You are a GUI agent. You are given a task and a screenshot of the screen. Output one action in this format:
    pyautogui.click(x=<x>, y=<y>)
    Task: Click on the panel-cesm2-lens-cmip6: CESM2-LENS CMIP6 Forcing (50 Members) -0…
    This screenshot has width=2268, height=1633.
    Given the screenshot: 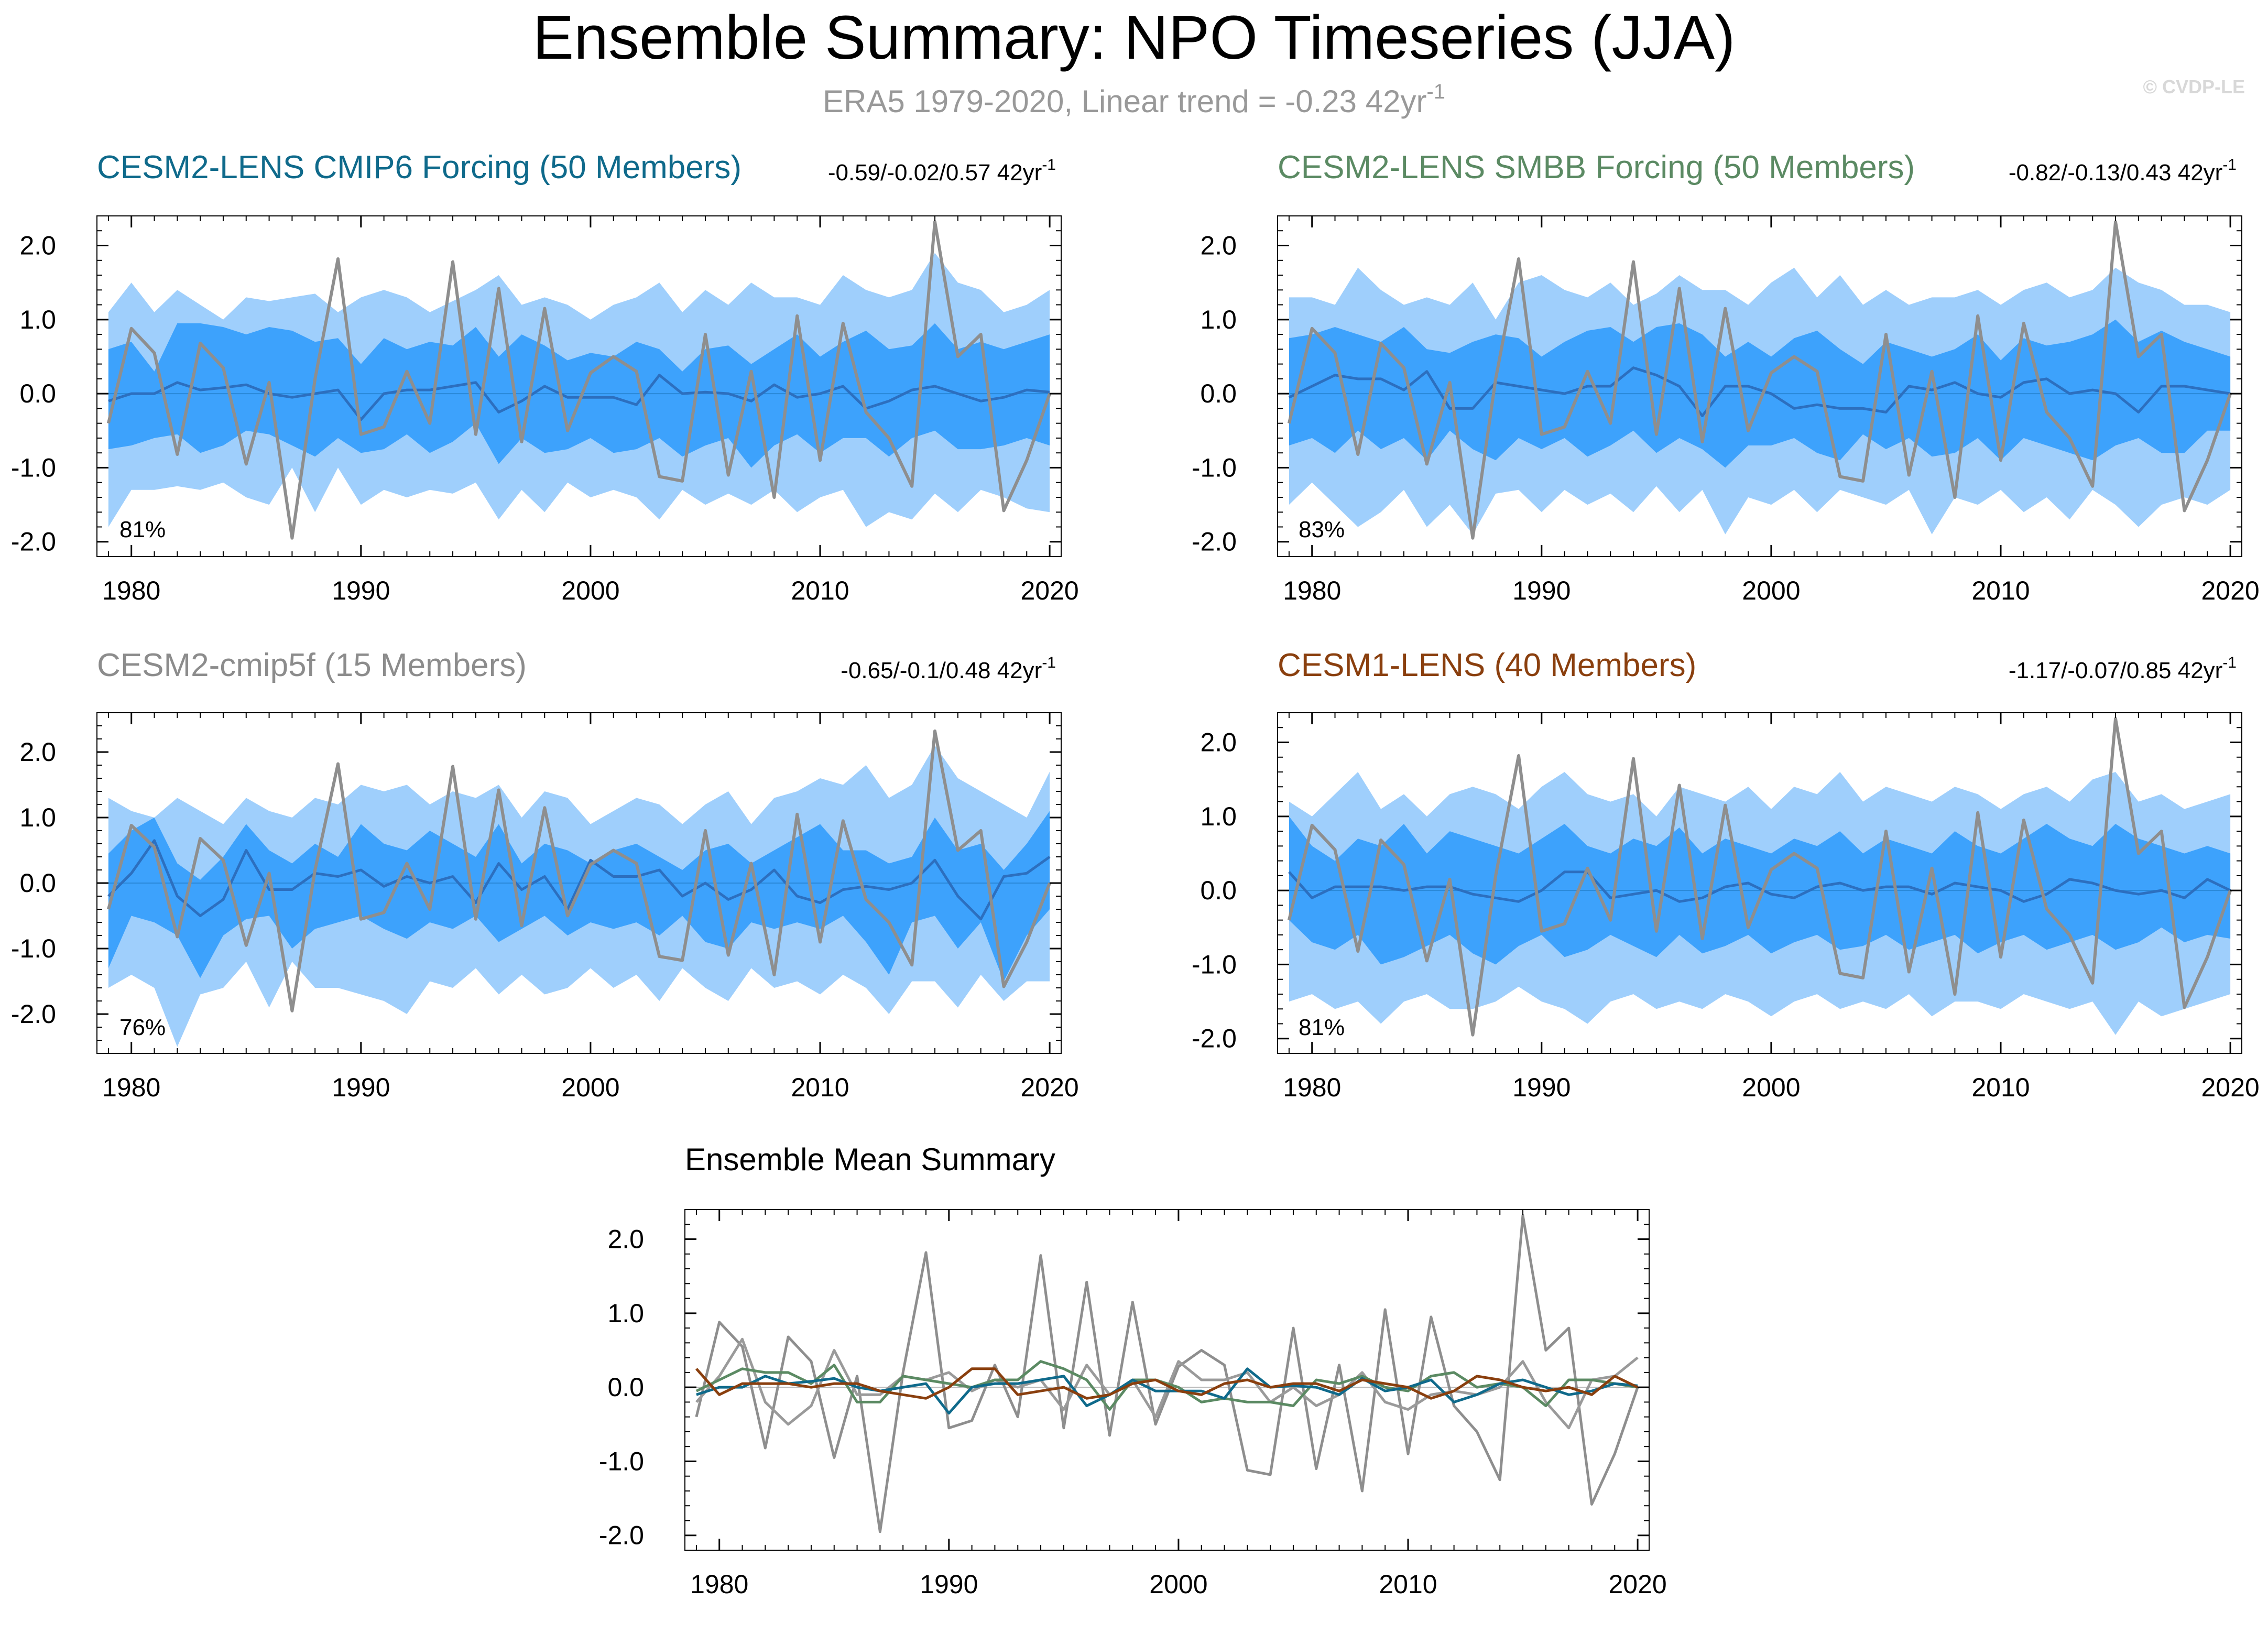 What is the action you would take?
    pyautogui.click(x=545, y=377)
    